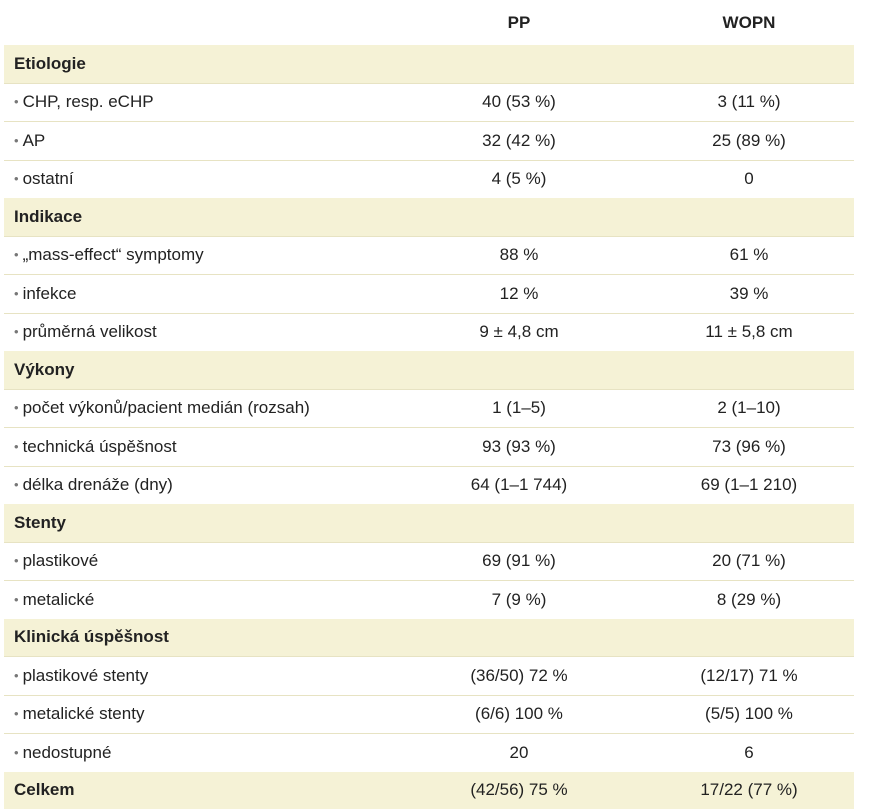  Describe the element at coordinates (749, 22) in the screenshot. I see `header-wopn: WOPN` at that location.